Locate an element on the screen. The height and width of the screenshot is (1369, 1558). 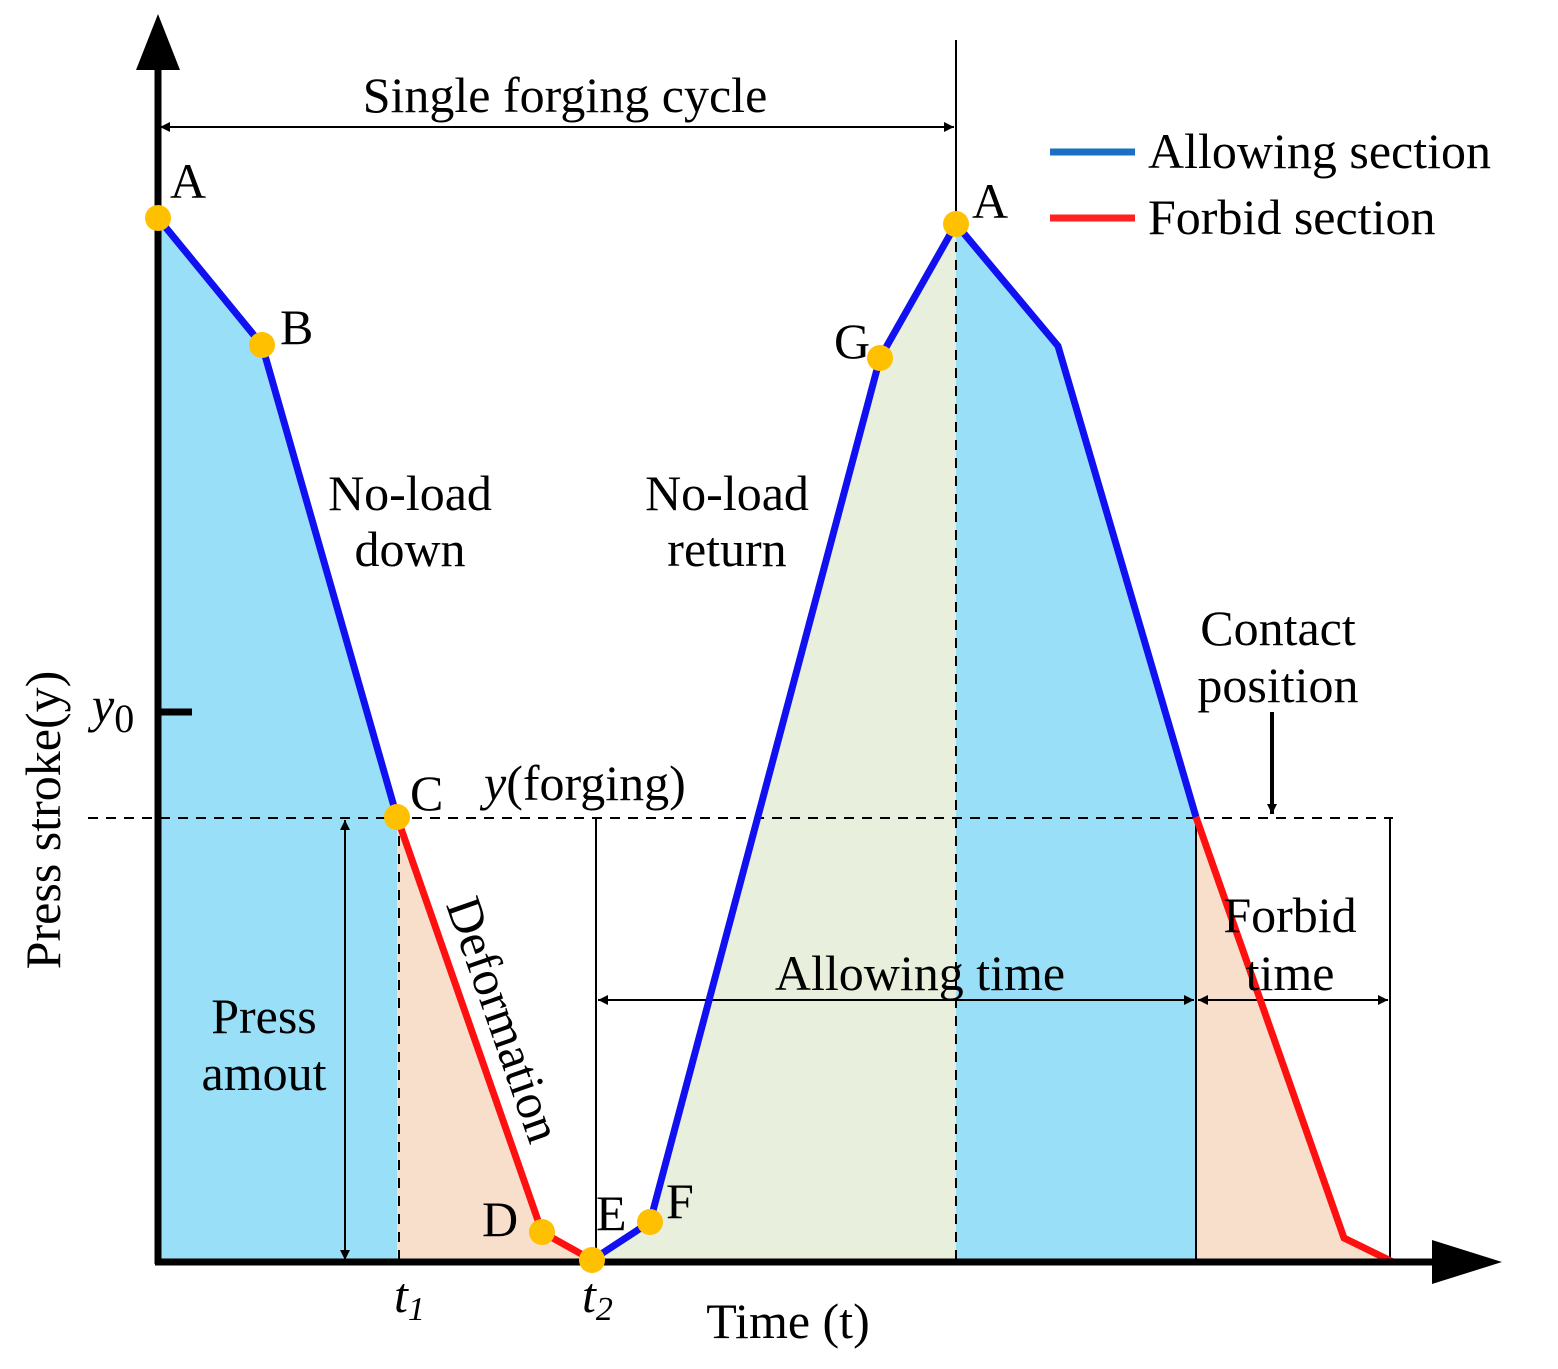
text-part: amout is located at coordinates (264, 1073).